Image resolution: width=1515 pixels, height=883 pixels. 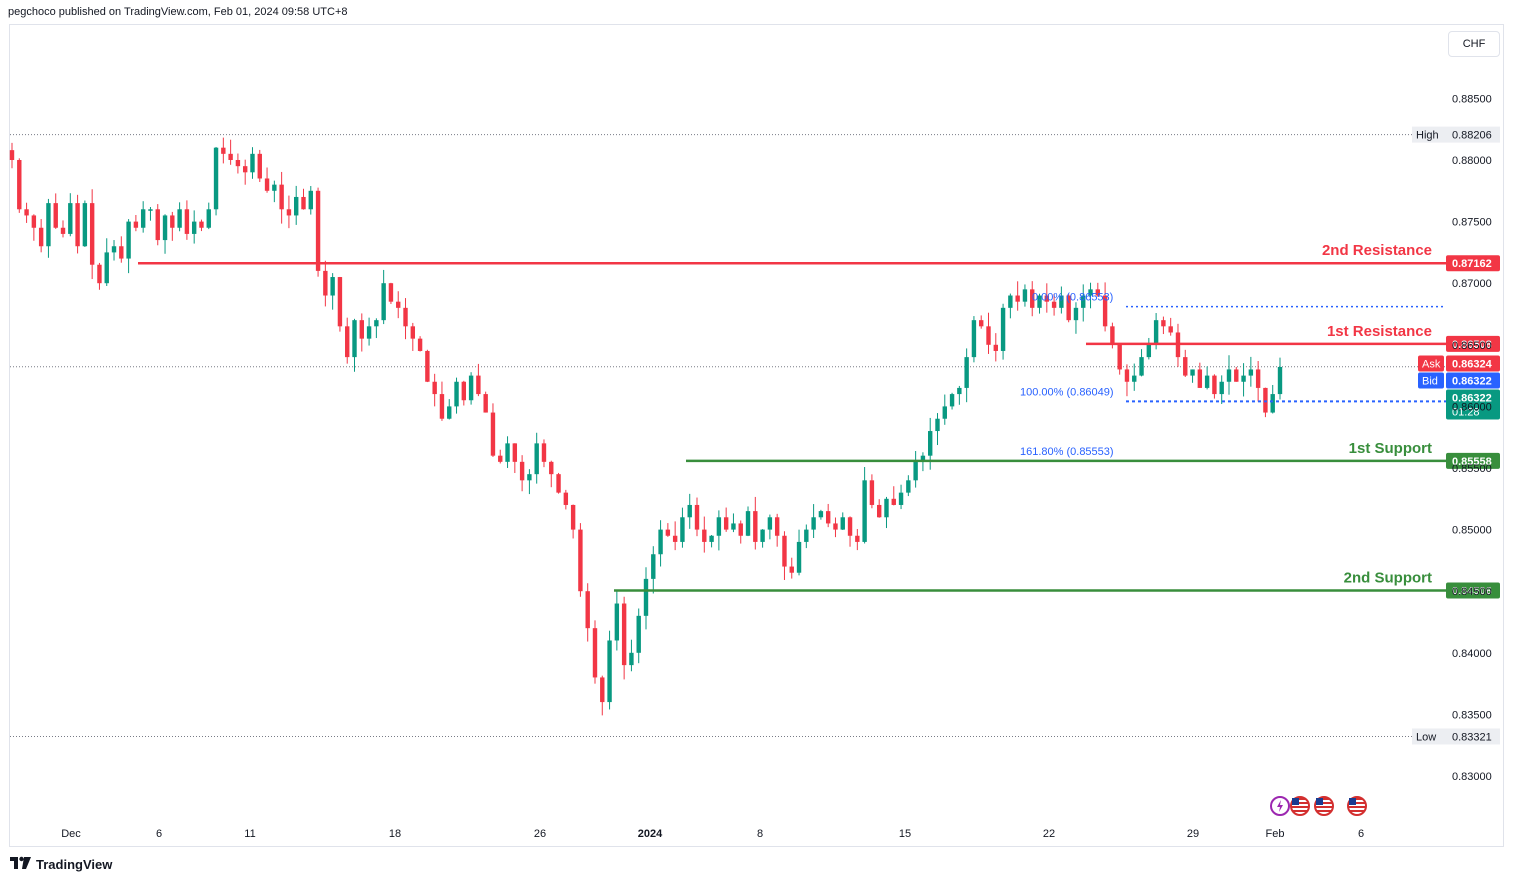 I want to click on currency-button: CHF, so click(x=1474, y=44).